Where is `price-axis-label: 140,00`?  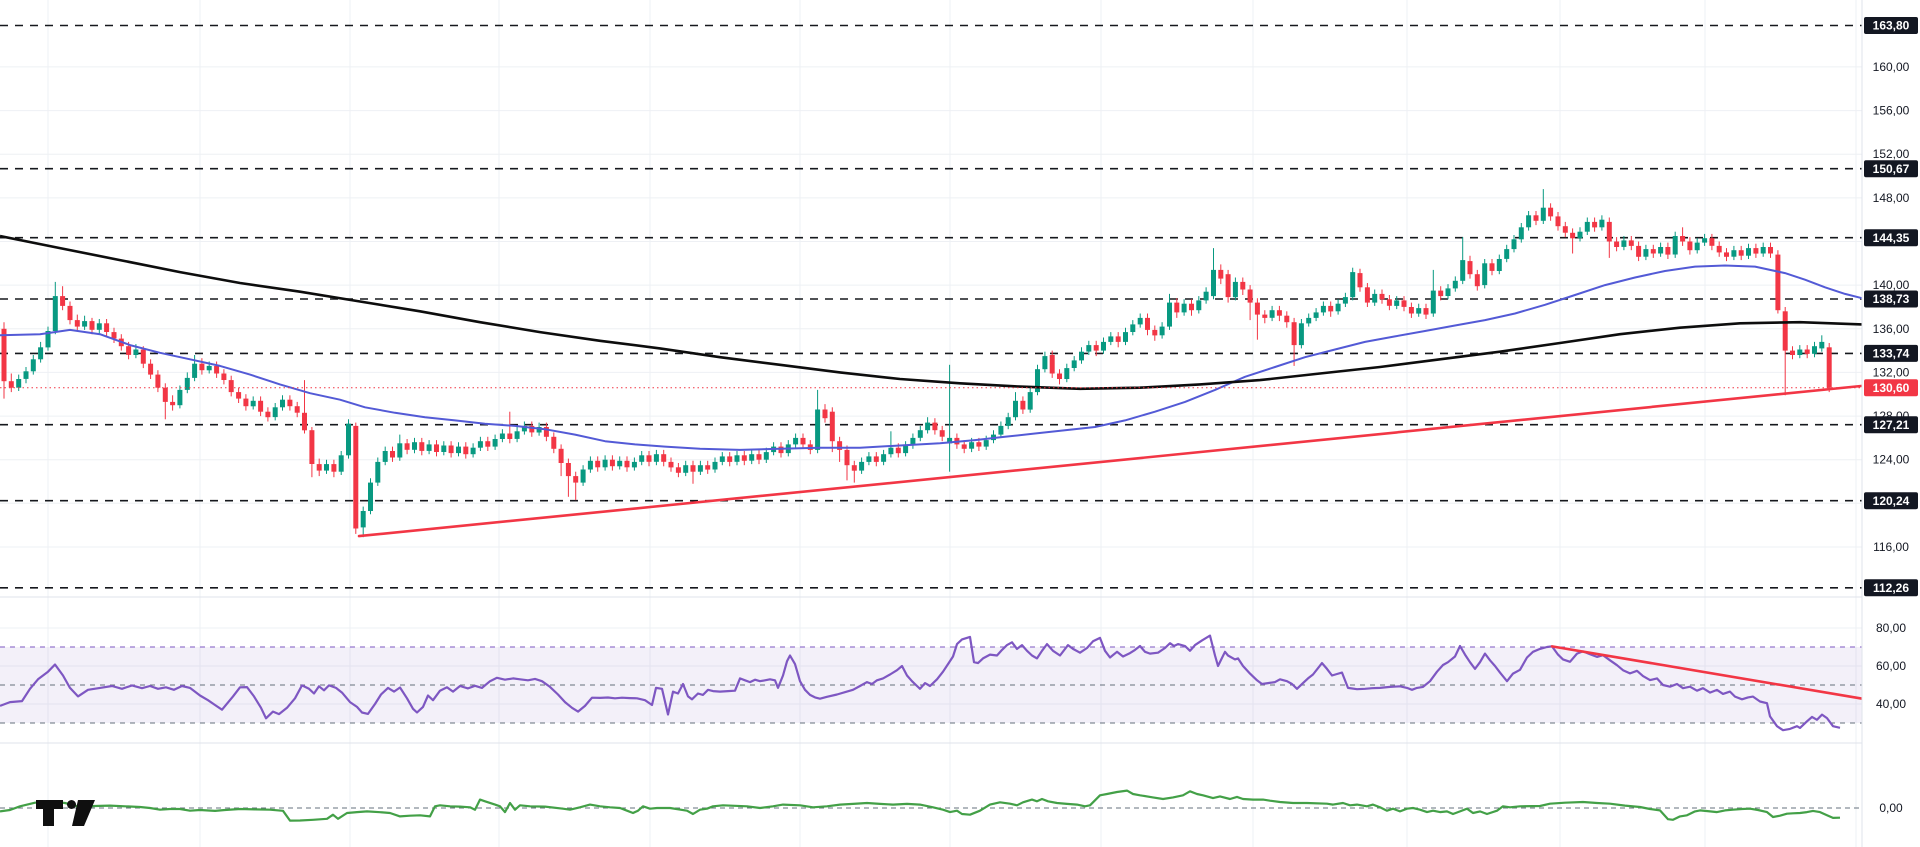 price-axis-label: 140,00 is located at coordinates (1891, 285).